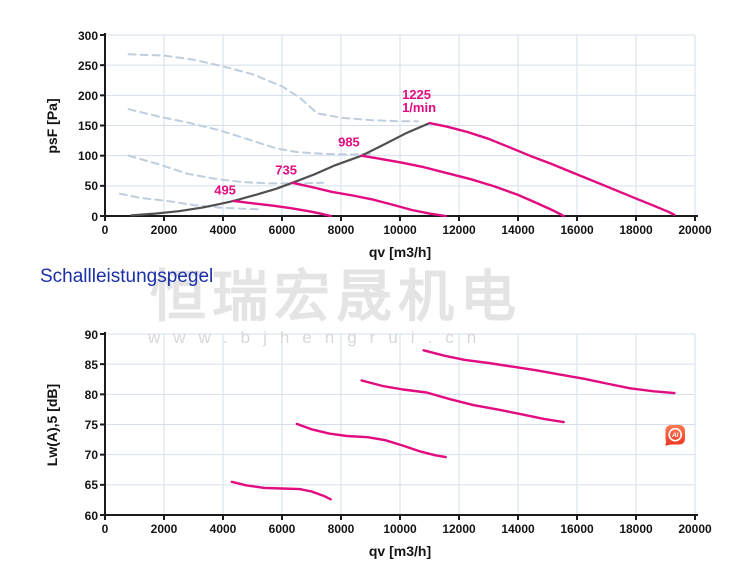  I want to click on ai-assistant-badge: AI, so click(675, 435).